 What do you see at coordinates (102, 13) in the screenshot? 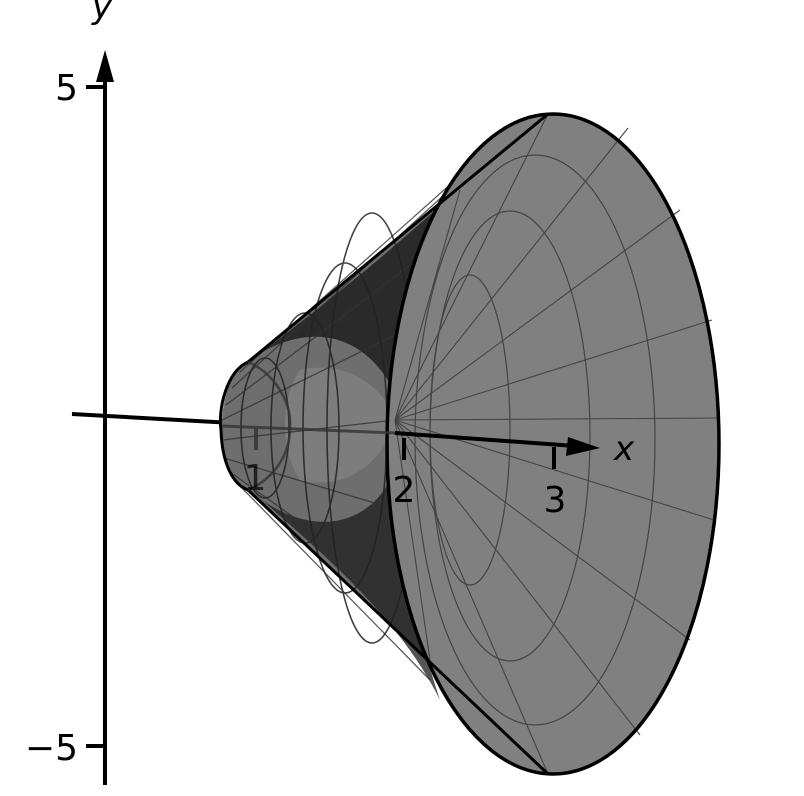
I see `y-axis-label: y` at bounding box center [102, 13].